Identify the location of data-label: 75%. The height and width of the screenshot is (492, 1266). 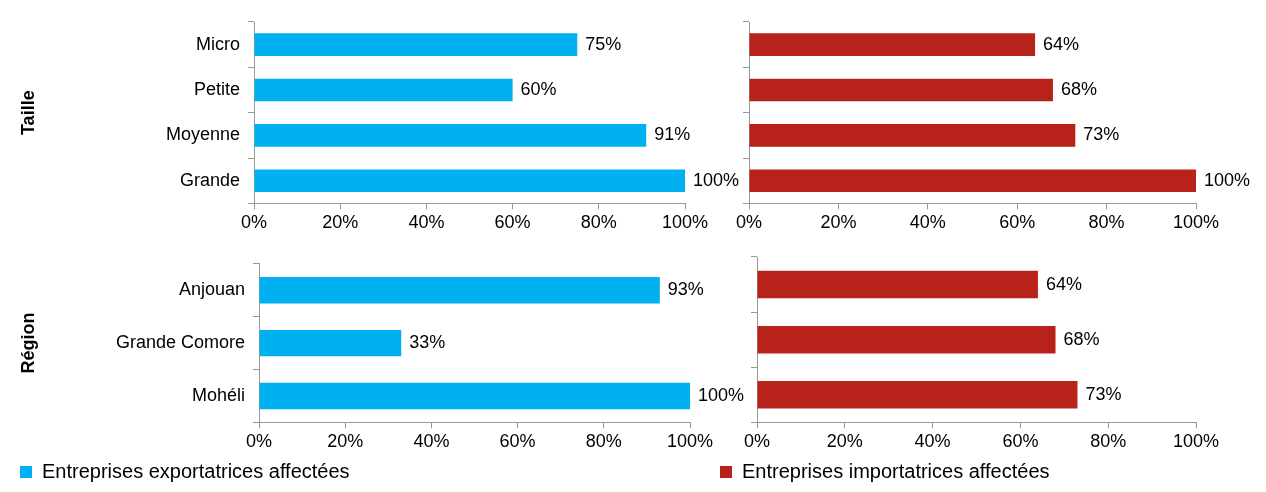
(603, 43).